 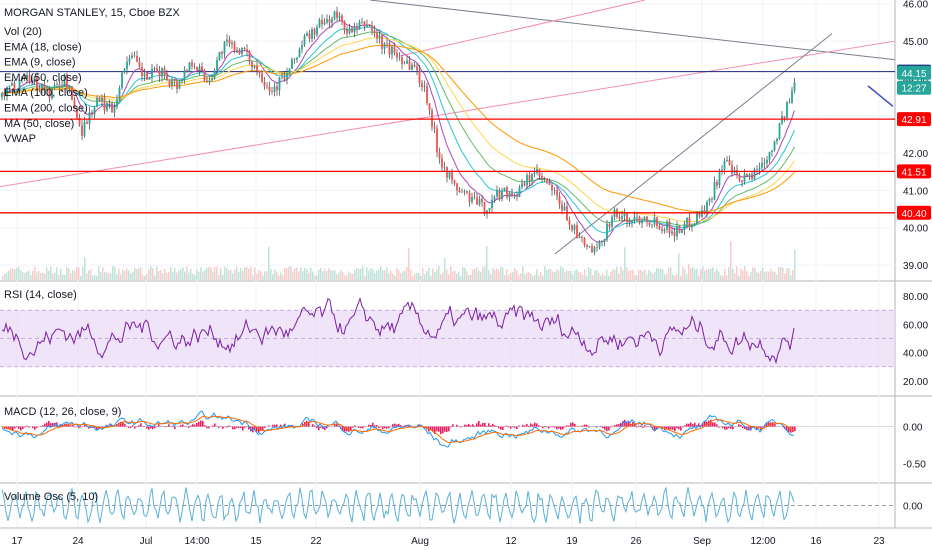 I want to click on y-tick-label: 39.00, so click(x=915, y=266).